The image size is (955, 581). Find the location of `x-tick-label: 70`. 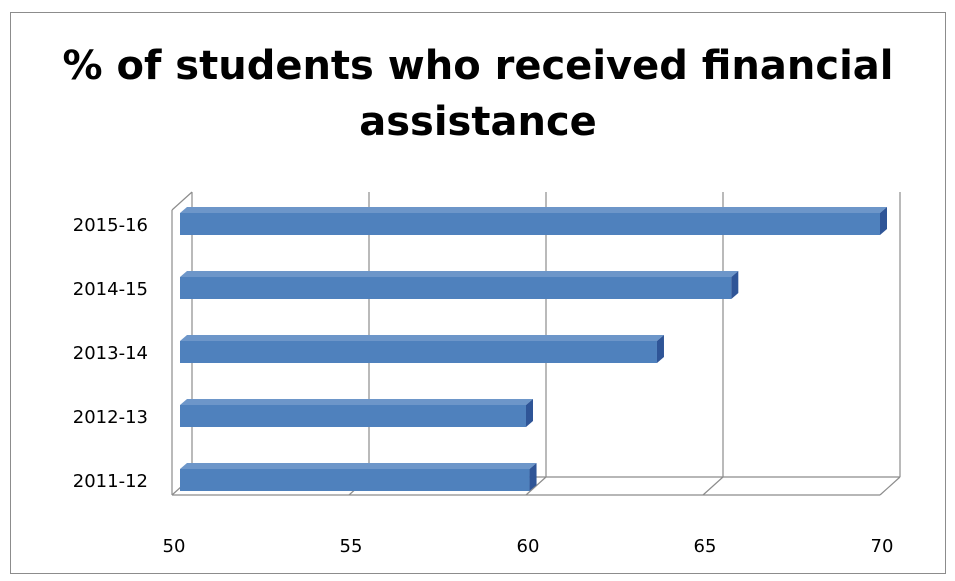

x-tick-label: 70 is located at coordinates (882, 546).